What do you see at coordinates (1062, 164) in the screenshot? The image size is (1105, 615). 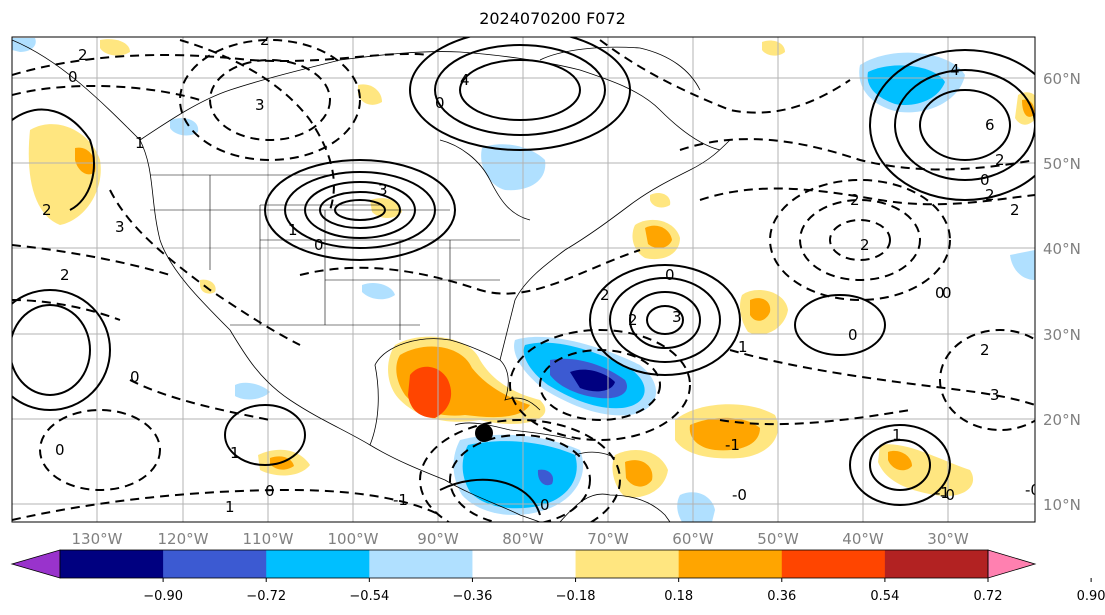 I see `lat-label: 50°N` at bounding box center [1062, 164].